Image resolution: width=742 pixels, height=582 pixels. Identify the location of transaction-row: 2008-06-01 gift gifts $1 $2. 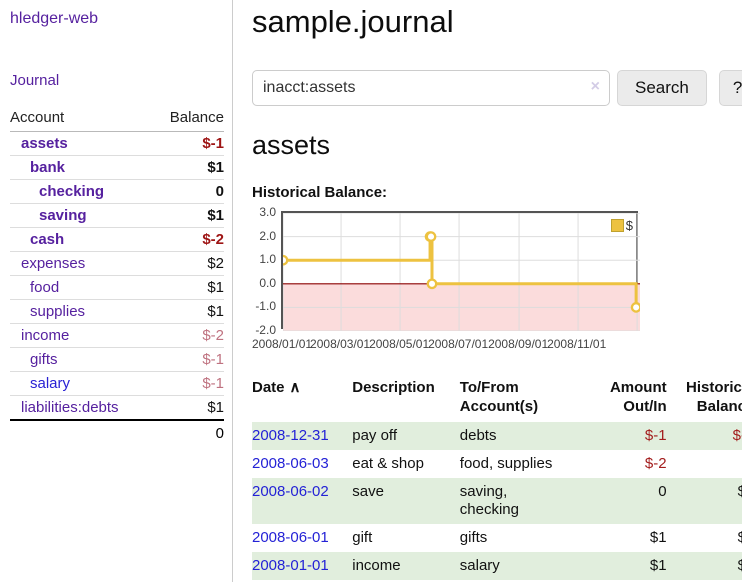
(497, 538).